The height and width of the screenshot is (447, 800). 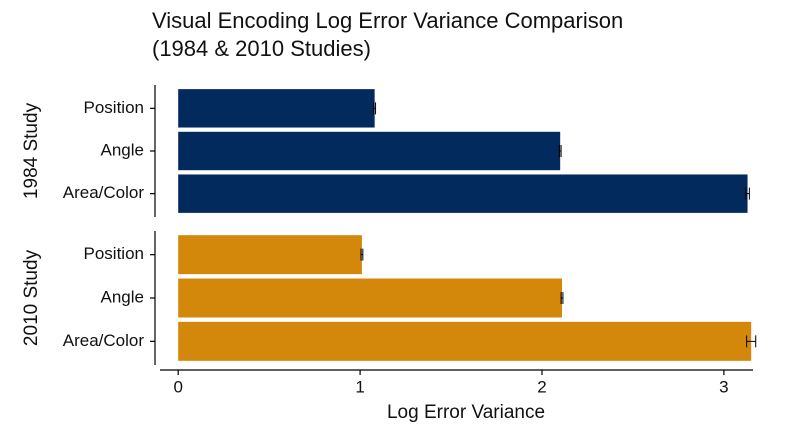 What do you see at coordinates (177, 386) in the screenshot?
I see `x-tick-label: 0` at bounding box center [177, 386].